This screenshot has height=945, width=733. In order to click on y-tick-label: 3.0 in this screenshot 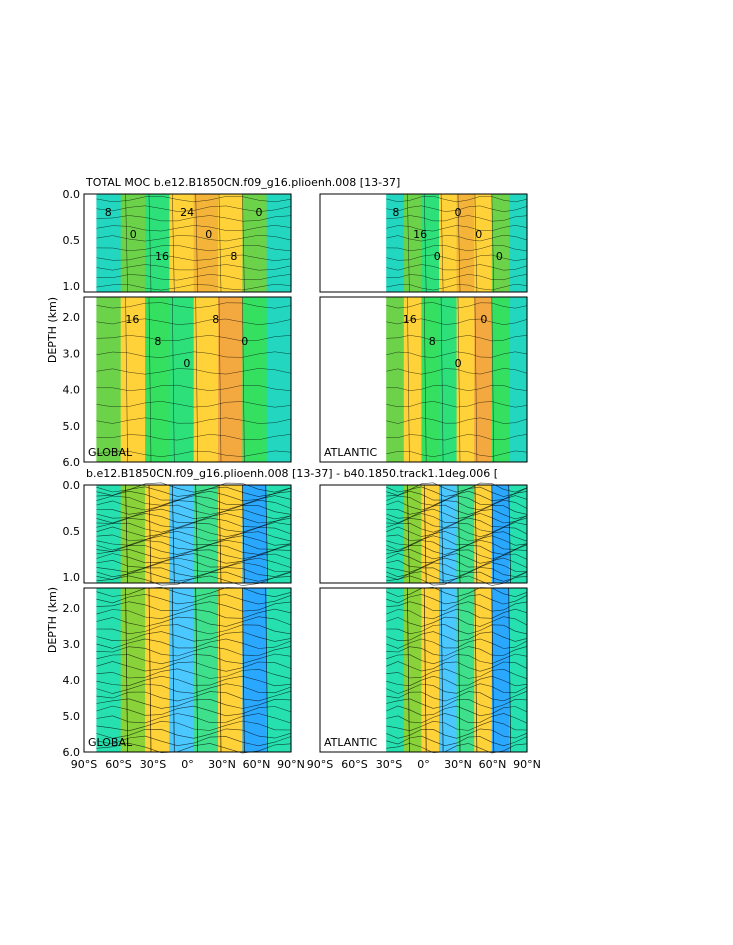, I will do `click(72, 353)`.